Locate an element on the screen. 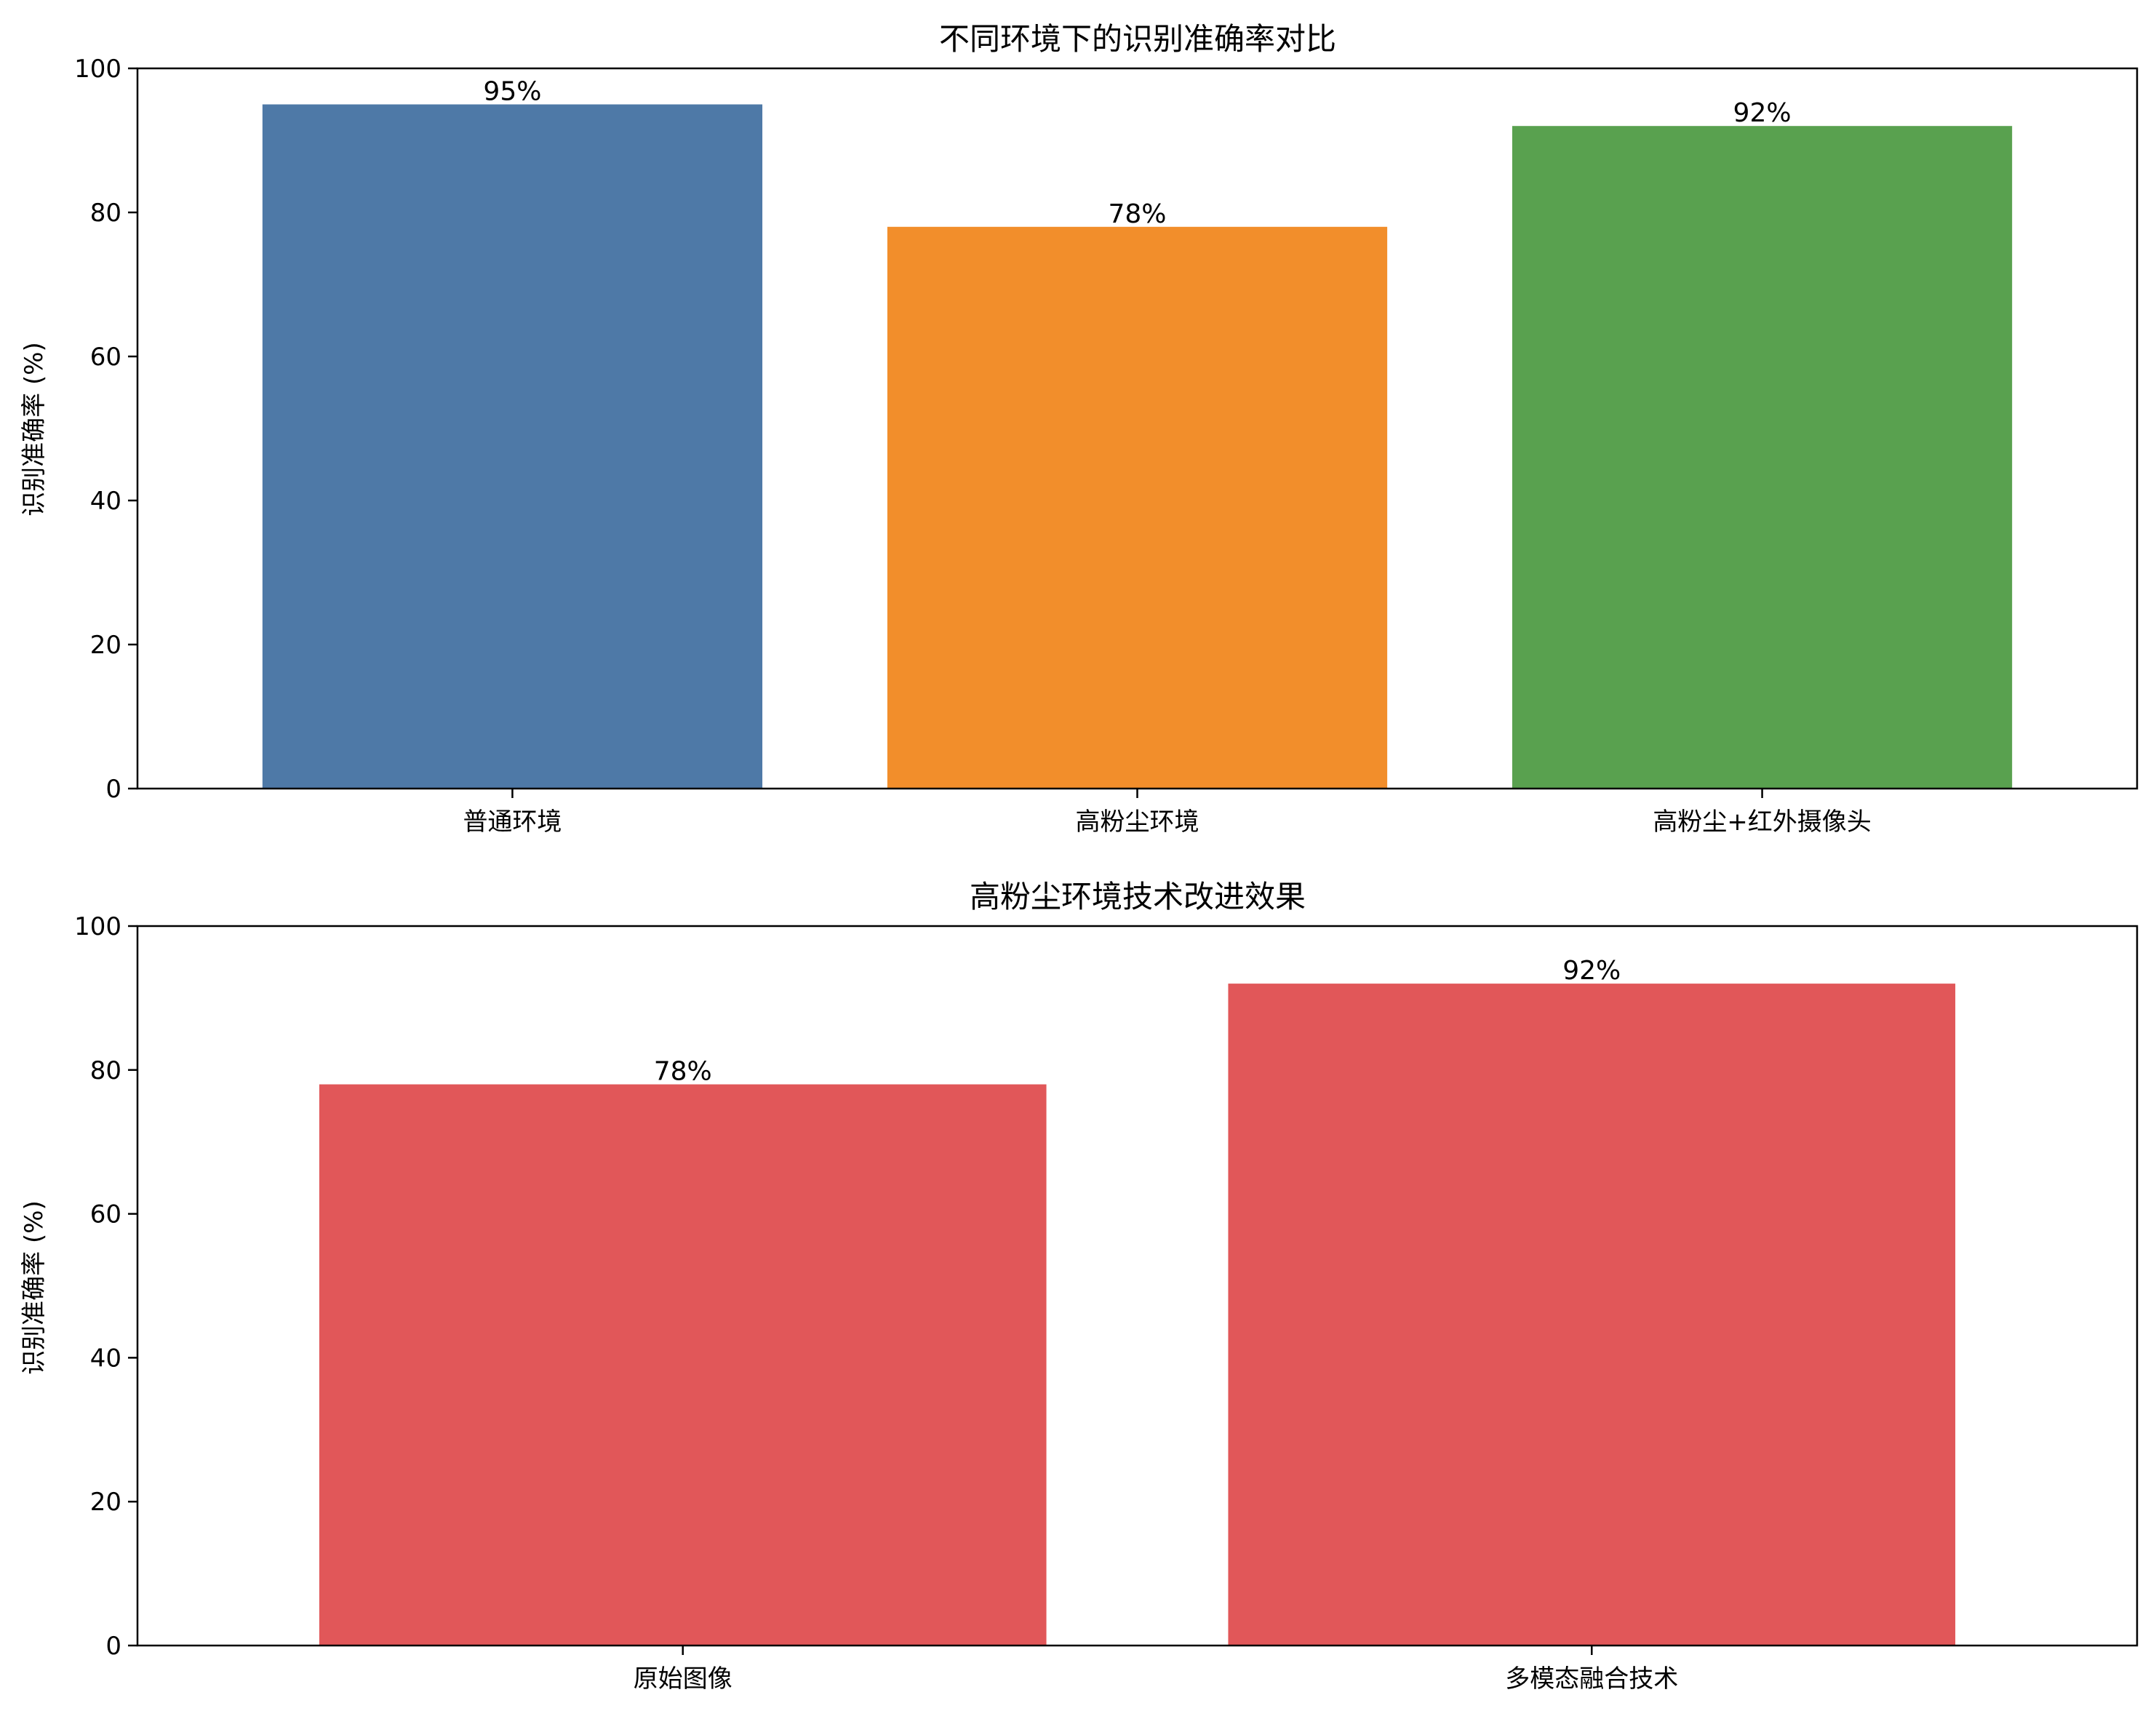  chart-title: 不同环境下的识别准确率对比 is located at coordinates (1137, 39).